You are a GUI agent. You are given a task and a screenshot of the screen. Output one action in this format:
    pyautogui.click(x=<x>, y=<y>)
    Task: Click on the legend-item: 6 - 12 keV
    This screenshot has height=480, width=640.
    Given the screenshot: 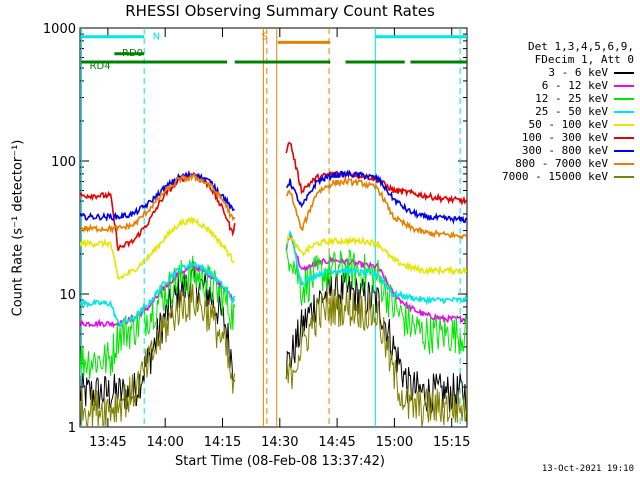 What is the action you would take?
    pyautogui.click(x=556, y=85)
    